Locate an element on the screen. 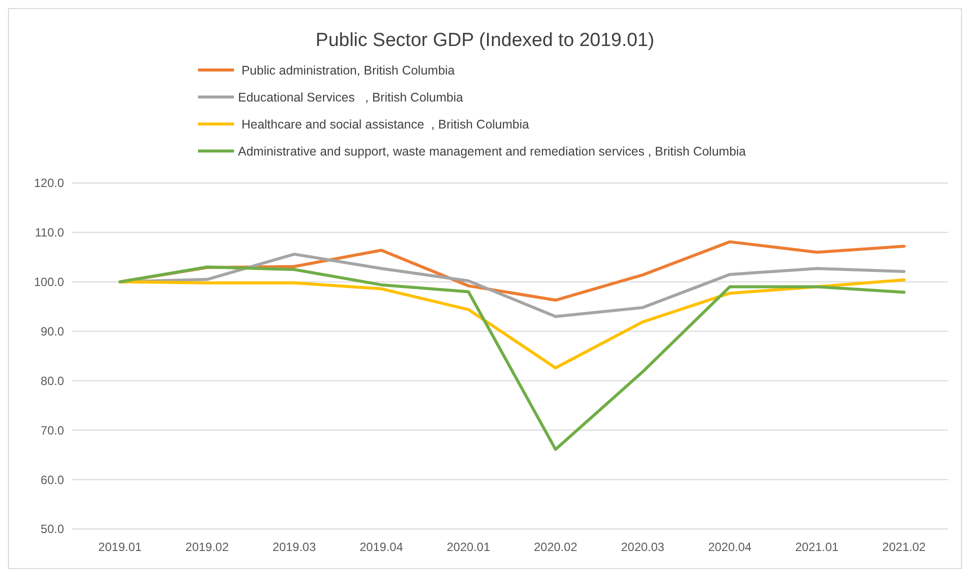 Image resolution: width=970 pixels, height=577 pixels. chart-title: Public Sector GDP (Indexed to 2019.01) is located at coordinates (485, 40).